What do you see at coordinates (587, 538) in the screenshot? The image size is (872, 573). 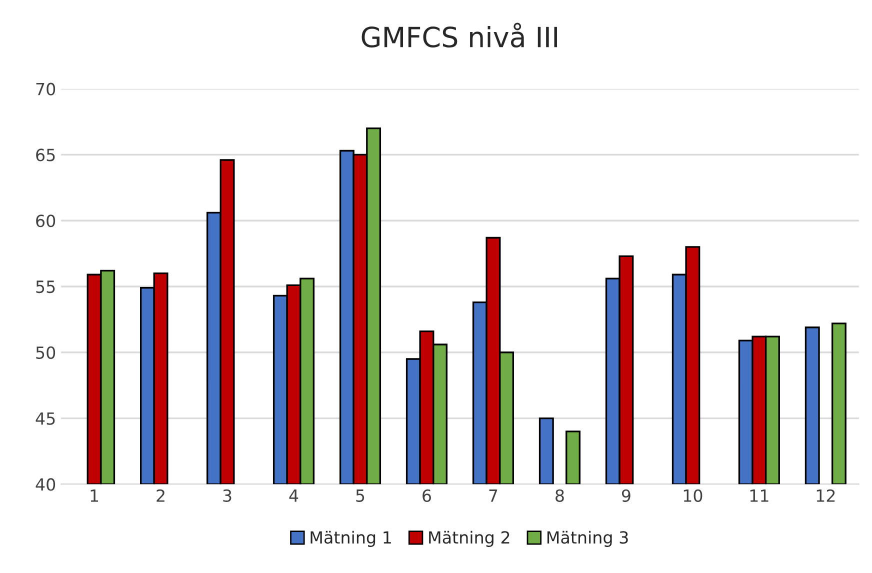 I see `legend-label: Mätning 3` at bounding box center [587, 538].